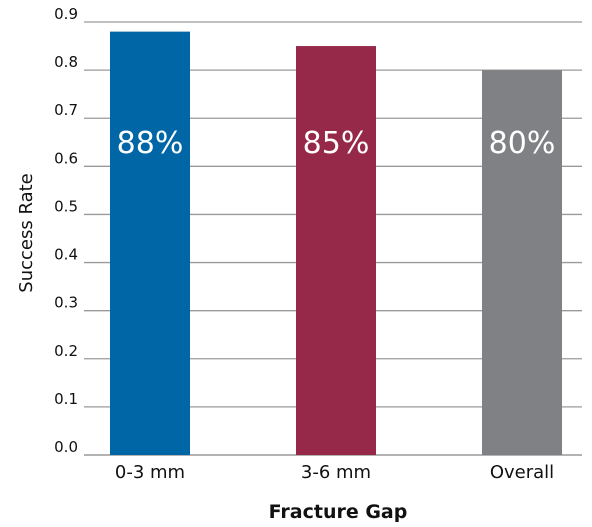  What do you see at coordinates (66, 255) in the screenshot?
I see `y-tick-label: 0.4` at bounding box center [66, 255].